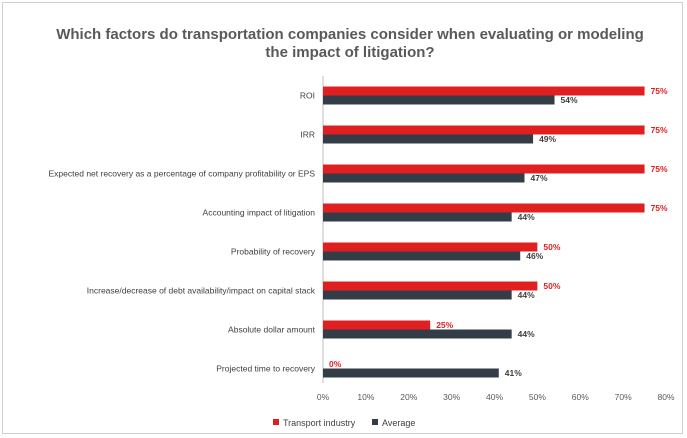 The width and height of the screenshot is (687, 438). What do you see at coordinates (408, 397) in the screenshot?
I see `x-tick-label: 20%` at bounding box center [408, 397].